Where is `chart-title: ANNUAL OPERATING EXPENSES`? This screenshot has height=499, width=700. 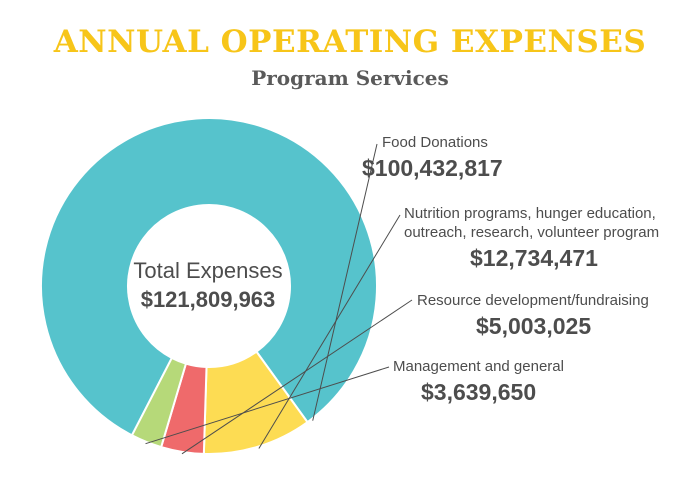
chart-title: ANNUAL OPERATING EXPENSES is located at coordinates (350, 42).